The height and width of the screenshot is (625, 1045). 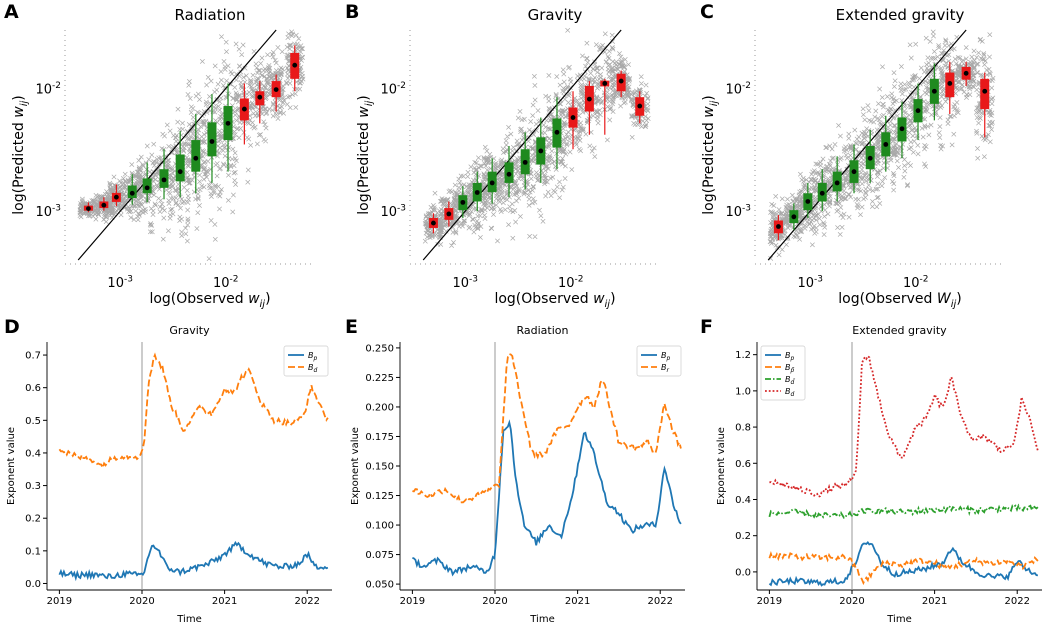 I want to click on legend-label: Bp, so click(x=313, y=356).